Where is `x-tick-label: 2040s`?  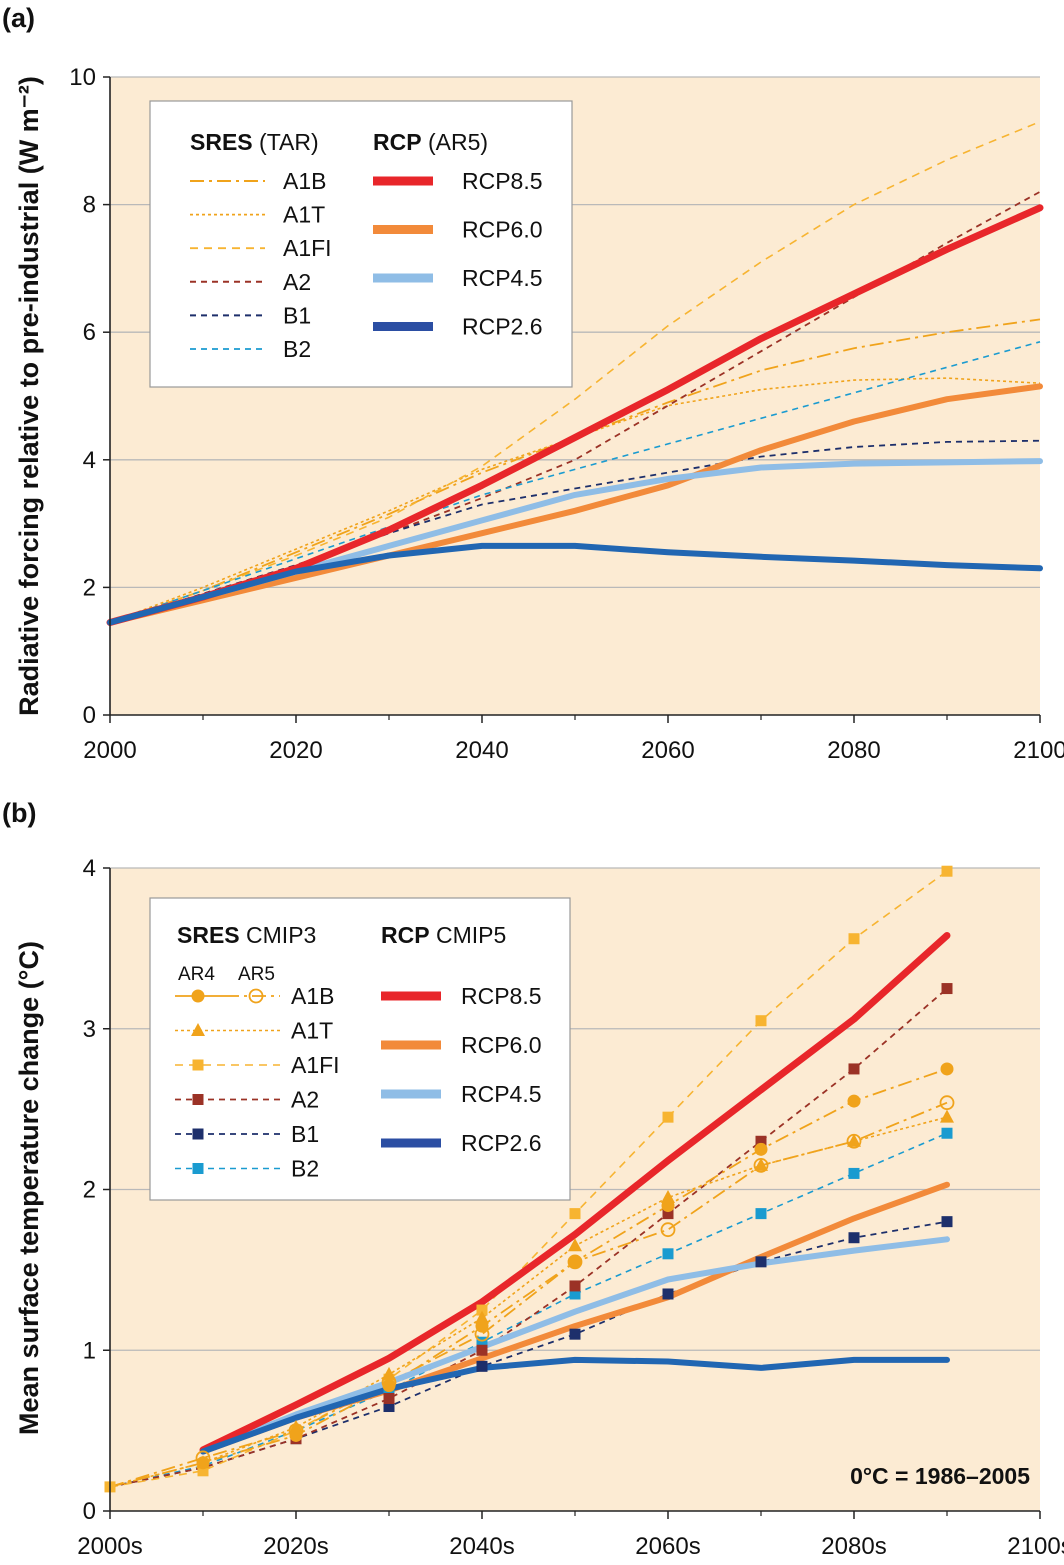 x-tick-label: 2040s is located at coordinates (481, 1546).